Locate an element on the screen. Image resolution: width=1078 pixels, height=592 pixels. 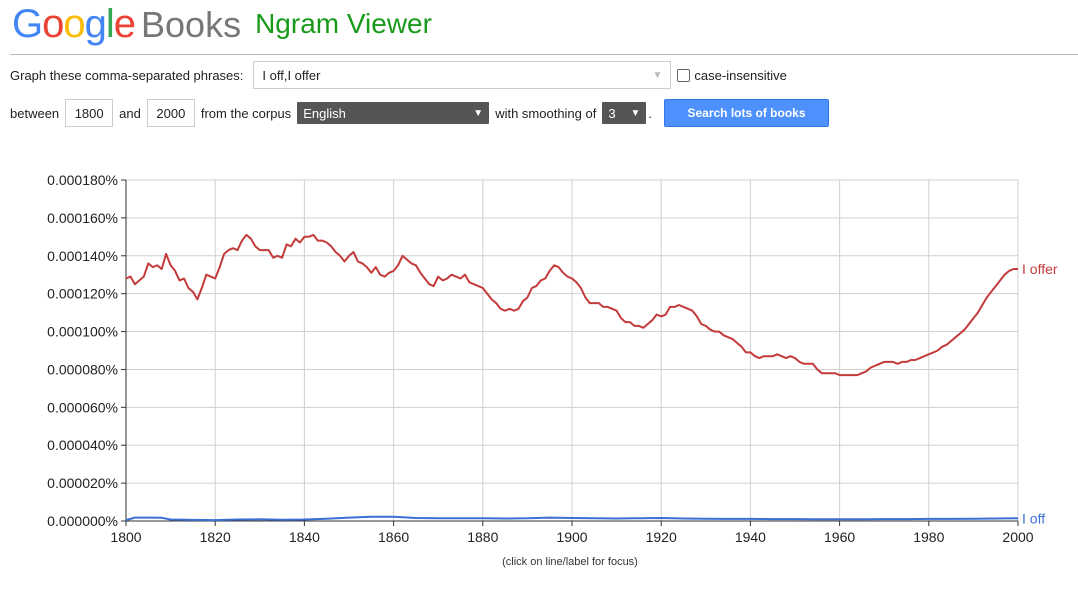
phrases-label: Graph these comma-separated phrases: is located at coordinates (127, 75).